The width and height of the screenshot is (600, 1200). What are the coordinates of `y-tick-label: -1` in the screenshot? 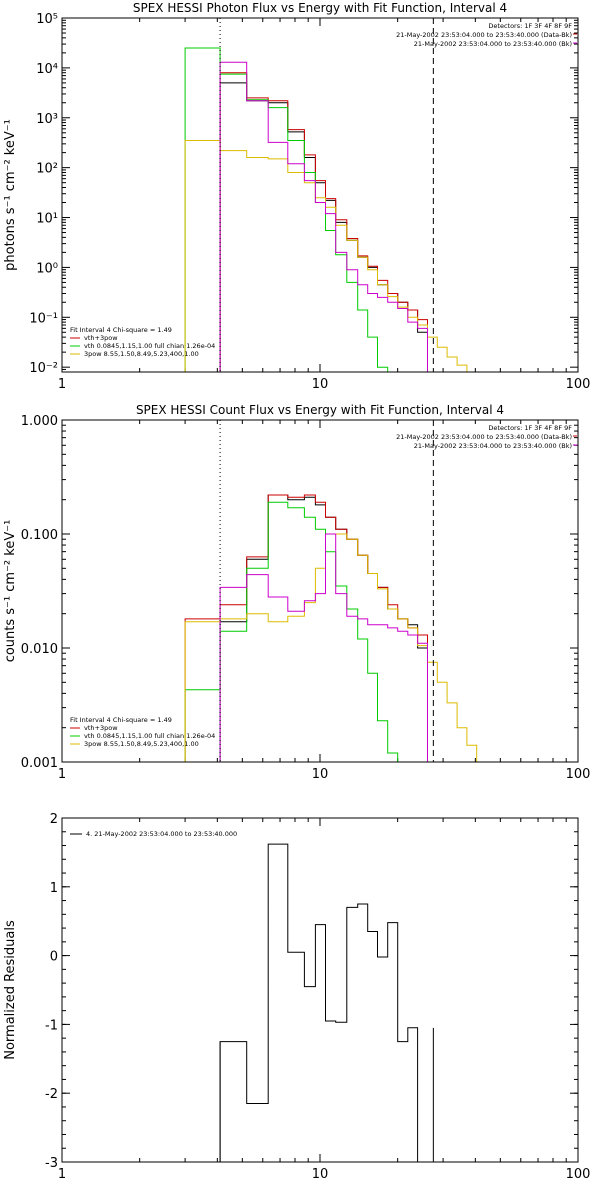 It's located at (51, 1025).